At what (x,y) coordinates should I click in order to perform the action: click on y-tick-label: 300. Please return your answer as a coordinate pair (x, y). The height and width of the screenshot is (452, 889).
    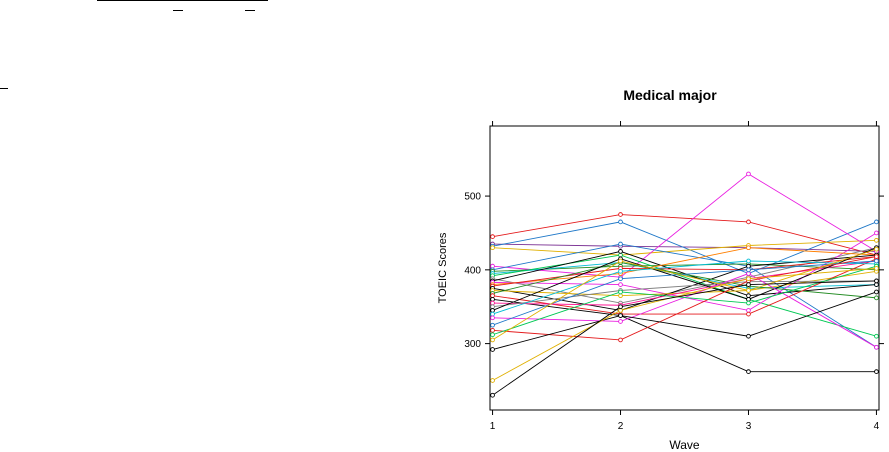
    Looking at the image, I should click on (472, 344).